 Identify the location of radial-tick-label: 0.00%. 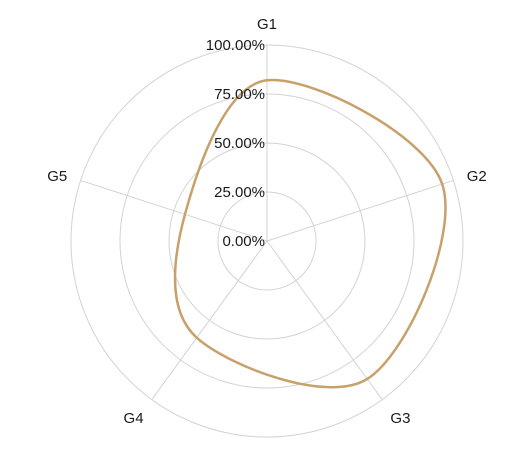
(243, 241).